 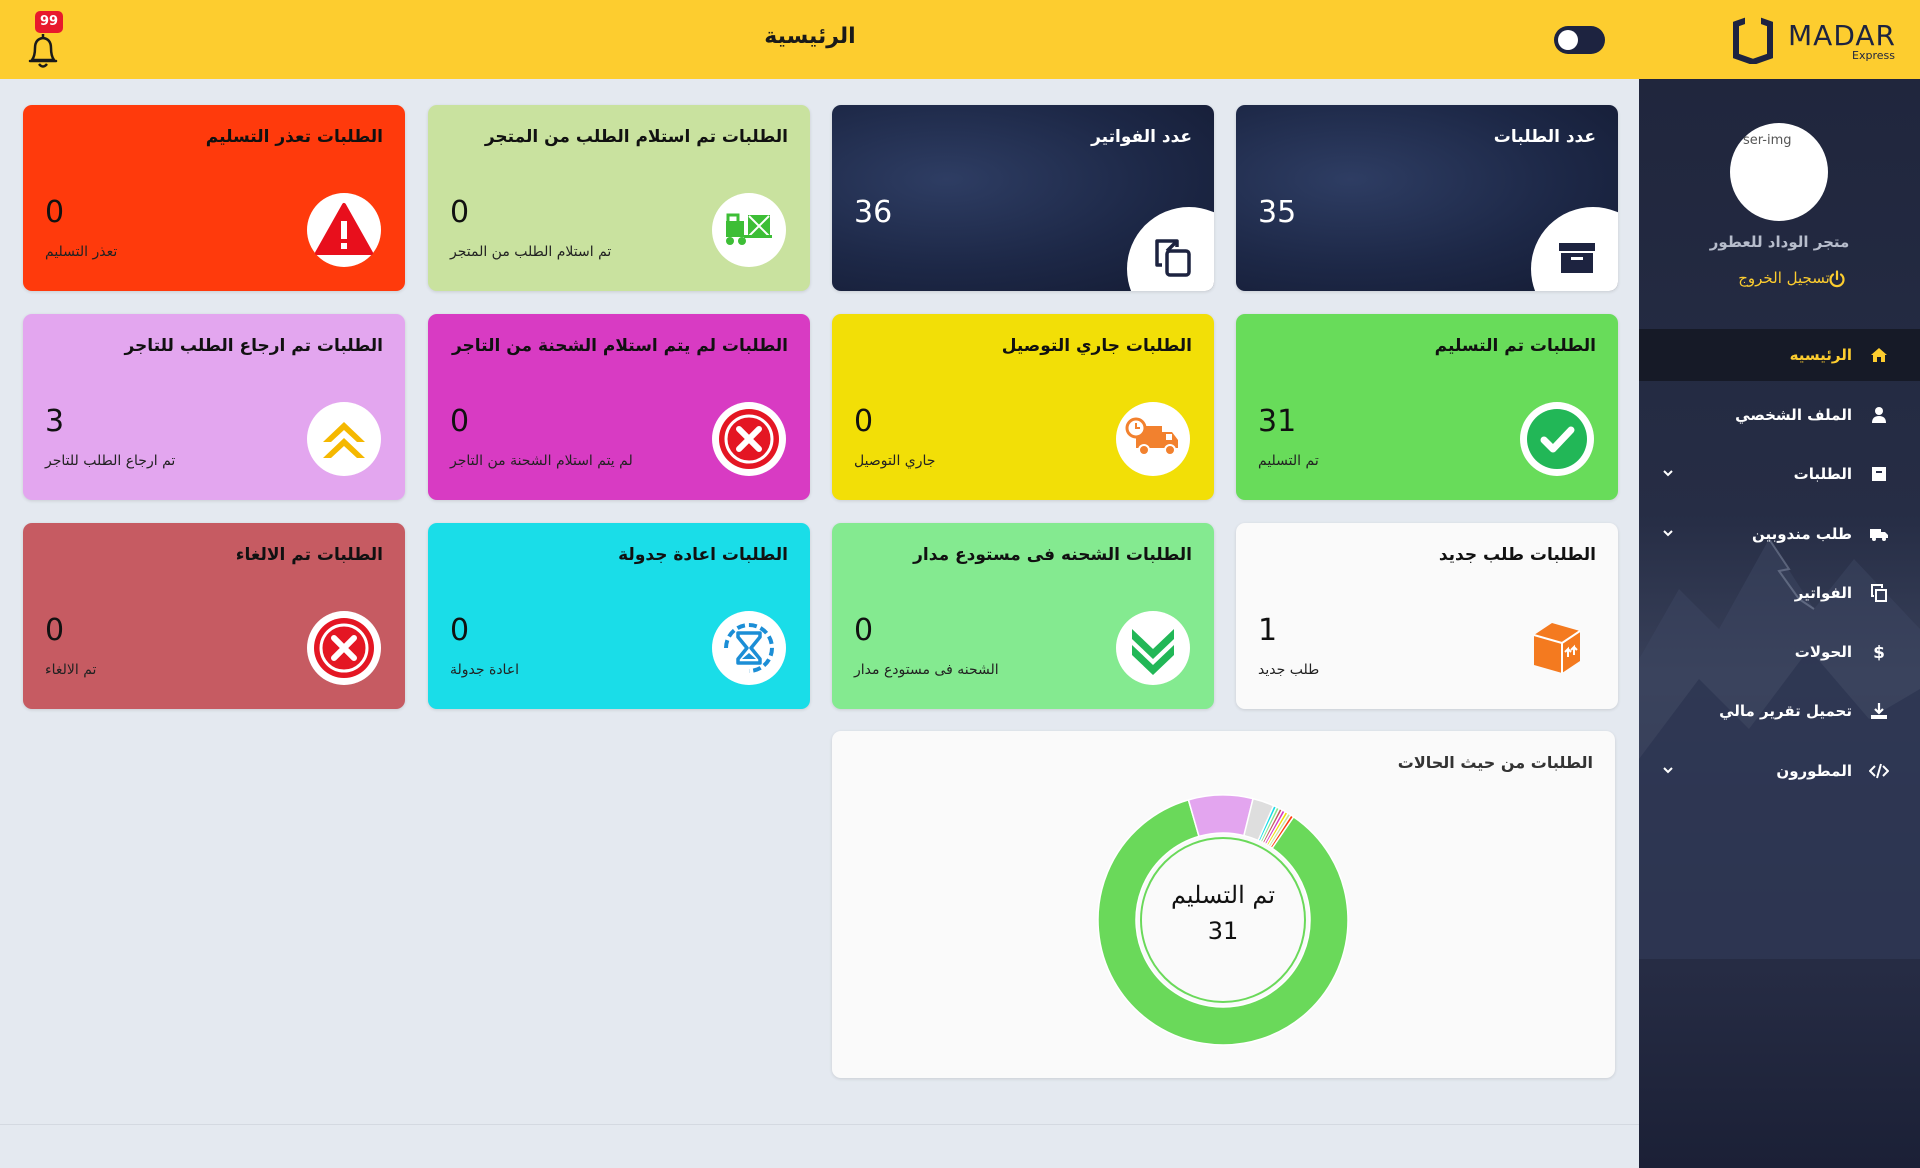 I want to click on chart-center-value: 31, so click(x=1223, y=931).